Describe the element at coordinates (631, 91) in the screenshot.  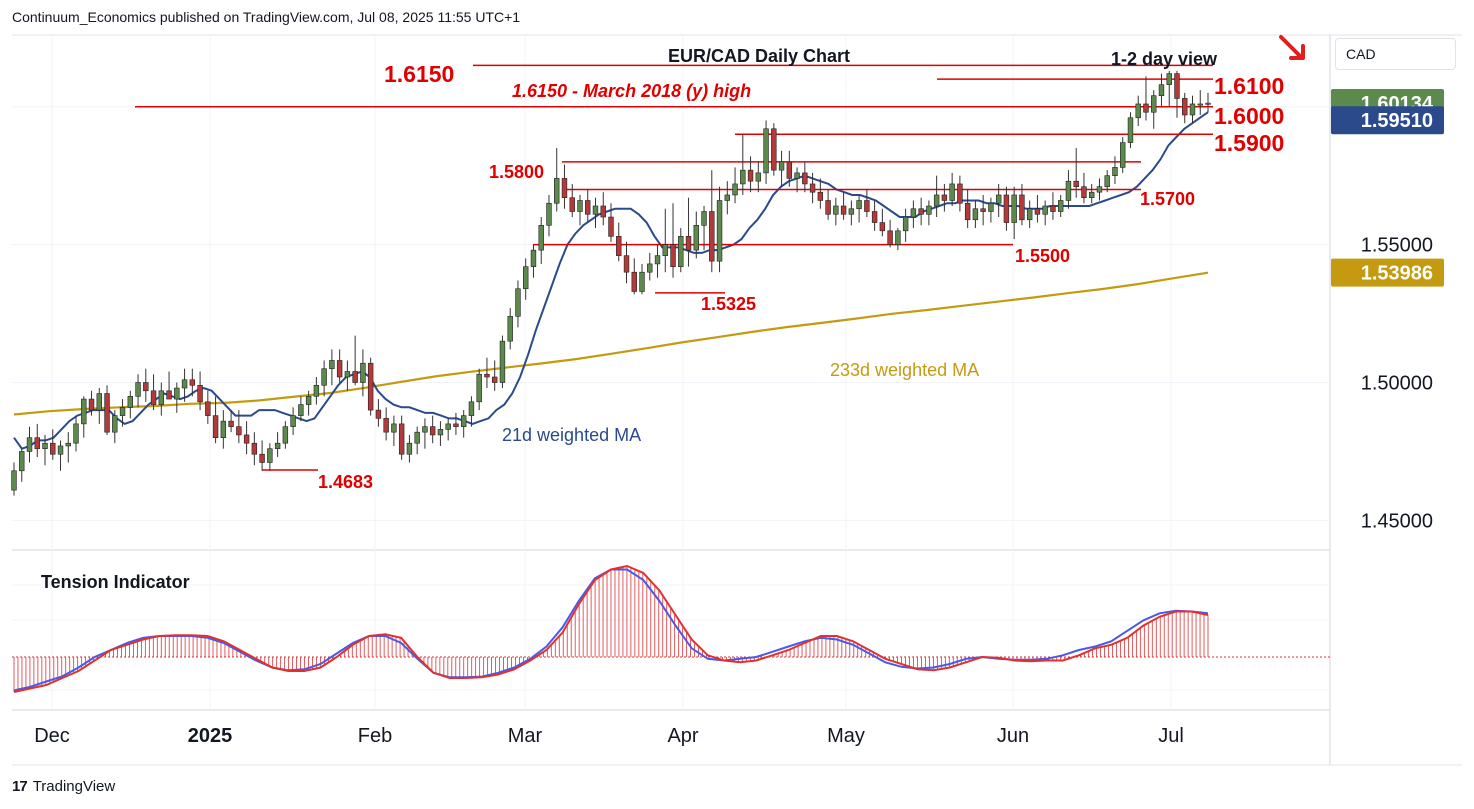
I see `annotation-march-2018-high: 1.6150 - March 2018 (y) high` at that location.